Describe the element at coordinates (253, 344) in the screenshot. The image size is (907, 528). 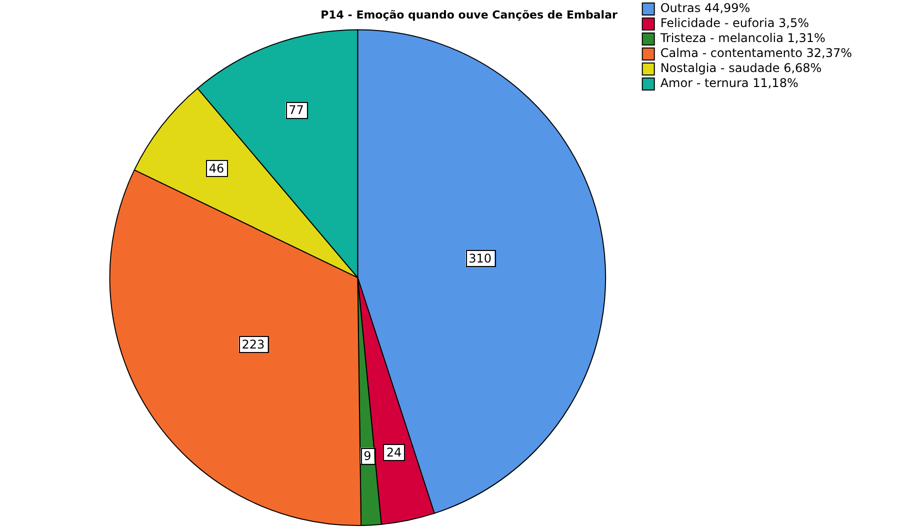
I see `data-label: 223` at that location.